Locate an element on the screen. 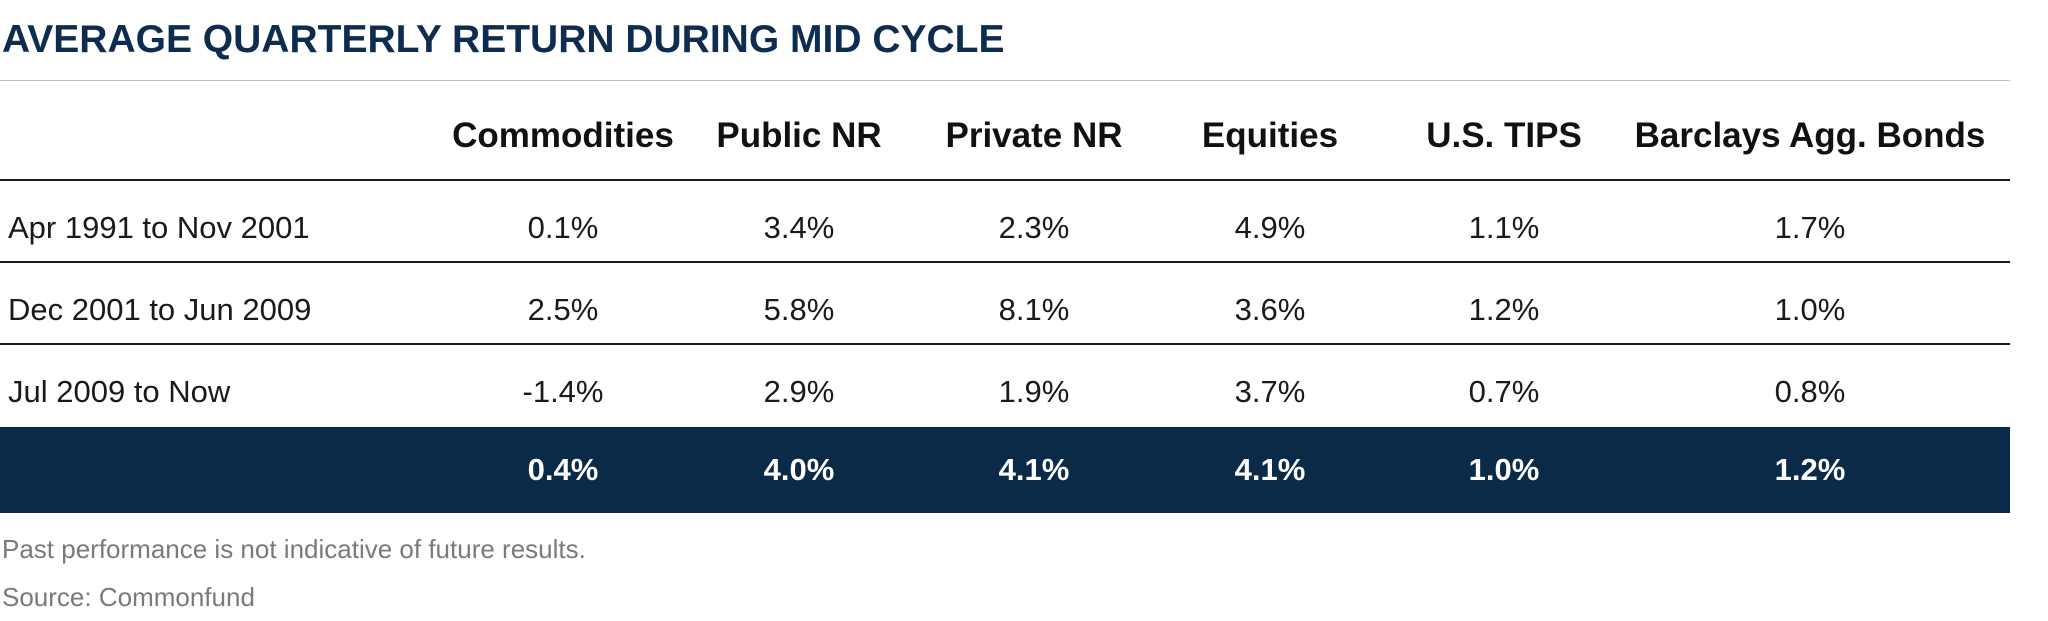  average-row-band is located at coordinates (1005, 470).